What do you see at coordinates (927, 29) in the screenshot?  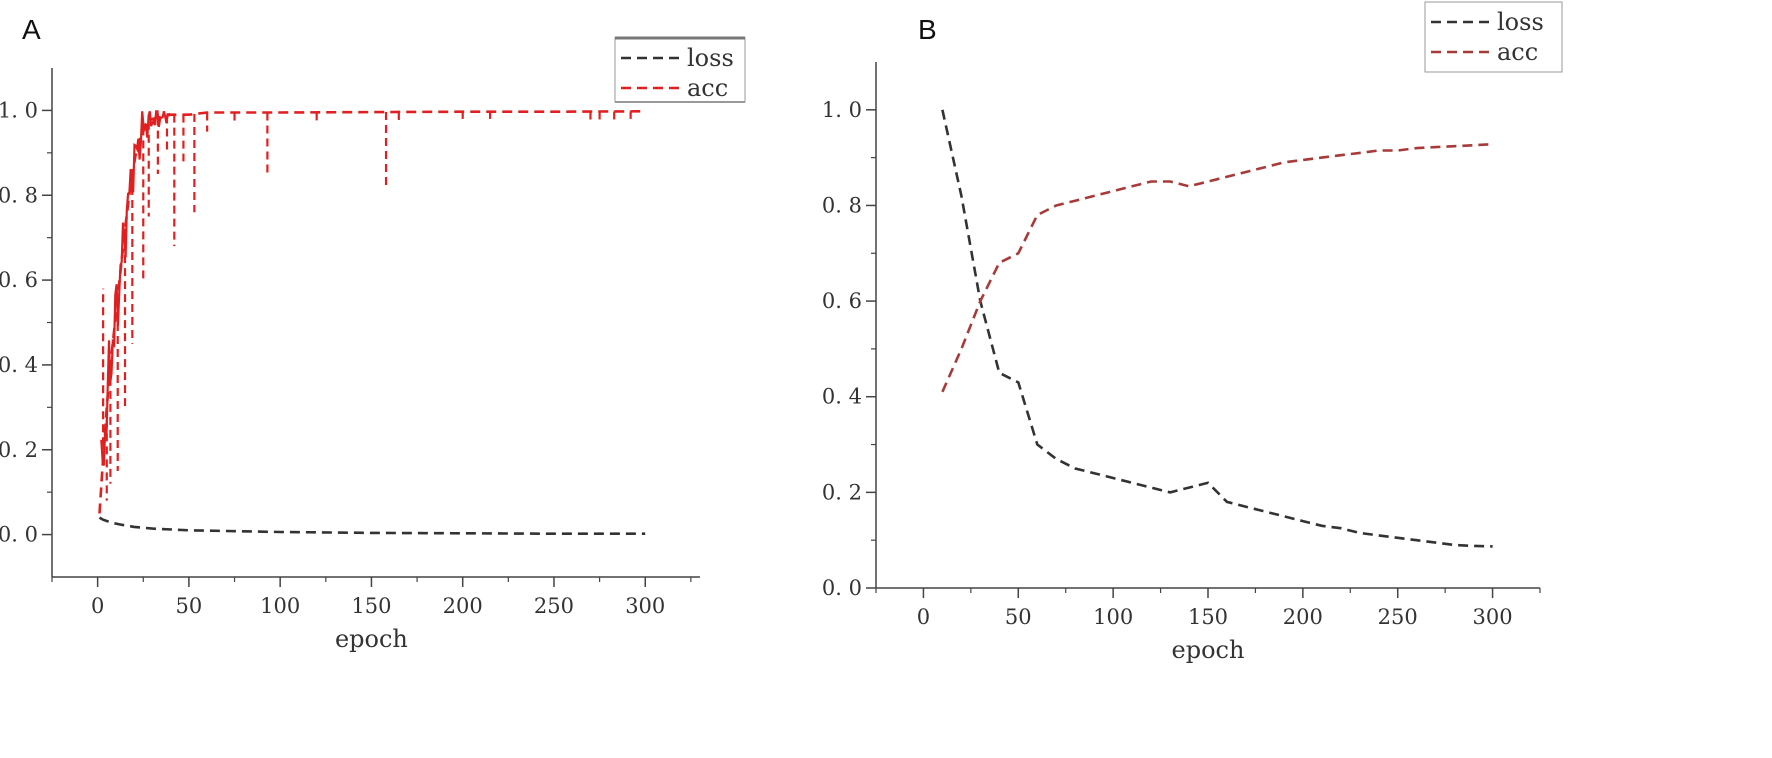 I see `panel-label-b: B` at bounding box center [927, 29].